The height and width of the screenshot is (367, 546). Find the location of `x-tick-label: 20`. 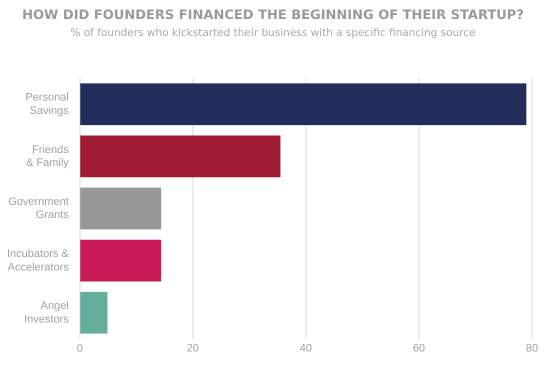

x-tick-label: 20 is located at coordinates (192, 348).